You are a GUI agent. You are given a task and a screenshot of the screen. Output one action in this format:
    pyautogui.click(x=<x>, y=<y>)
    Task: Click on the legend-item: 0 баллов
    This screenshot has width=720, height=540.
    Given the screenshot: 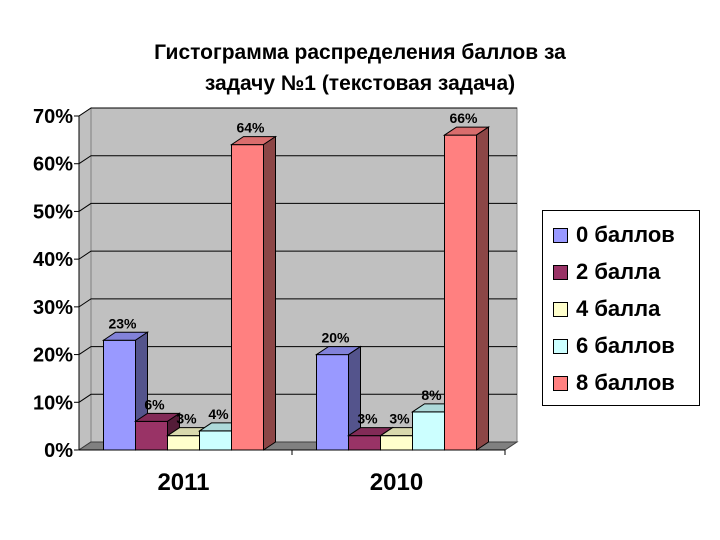 What is the action you would take?
    pyautogui.click(x=614, y=235)
    